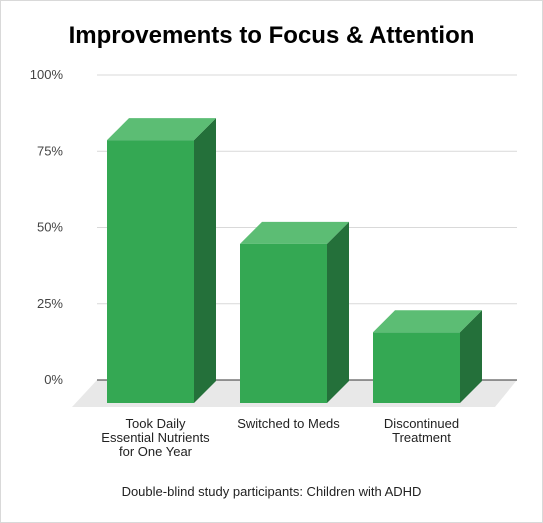  Describe the element at coordinates (421, 430) in the screenshot. I see `x-category-label: Discontinued Treatment` at that location.